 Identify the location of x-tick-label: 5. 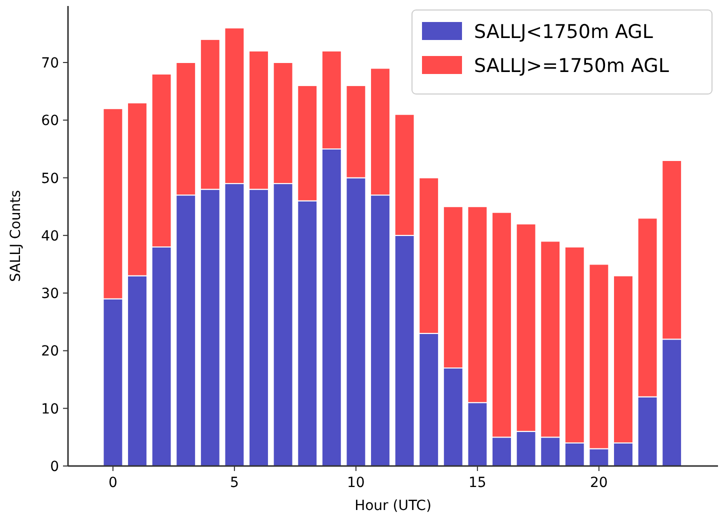
(234, 483).